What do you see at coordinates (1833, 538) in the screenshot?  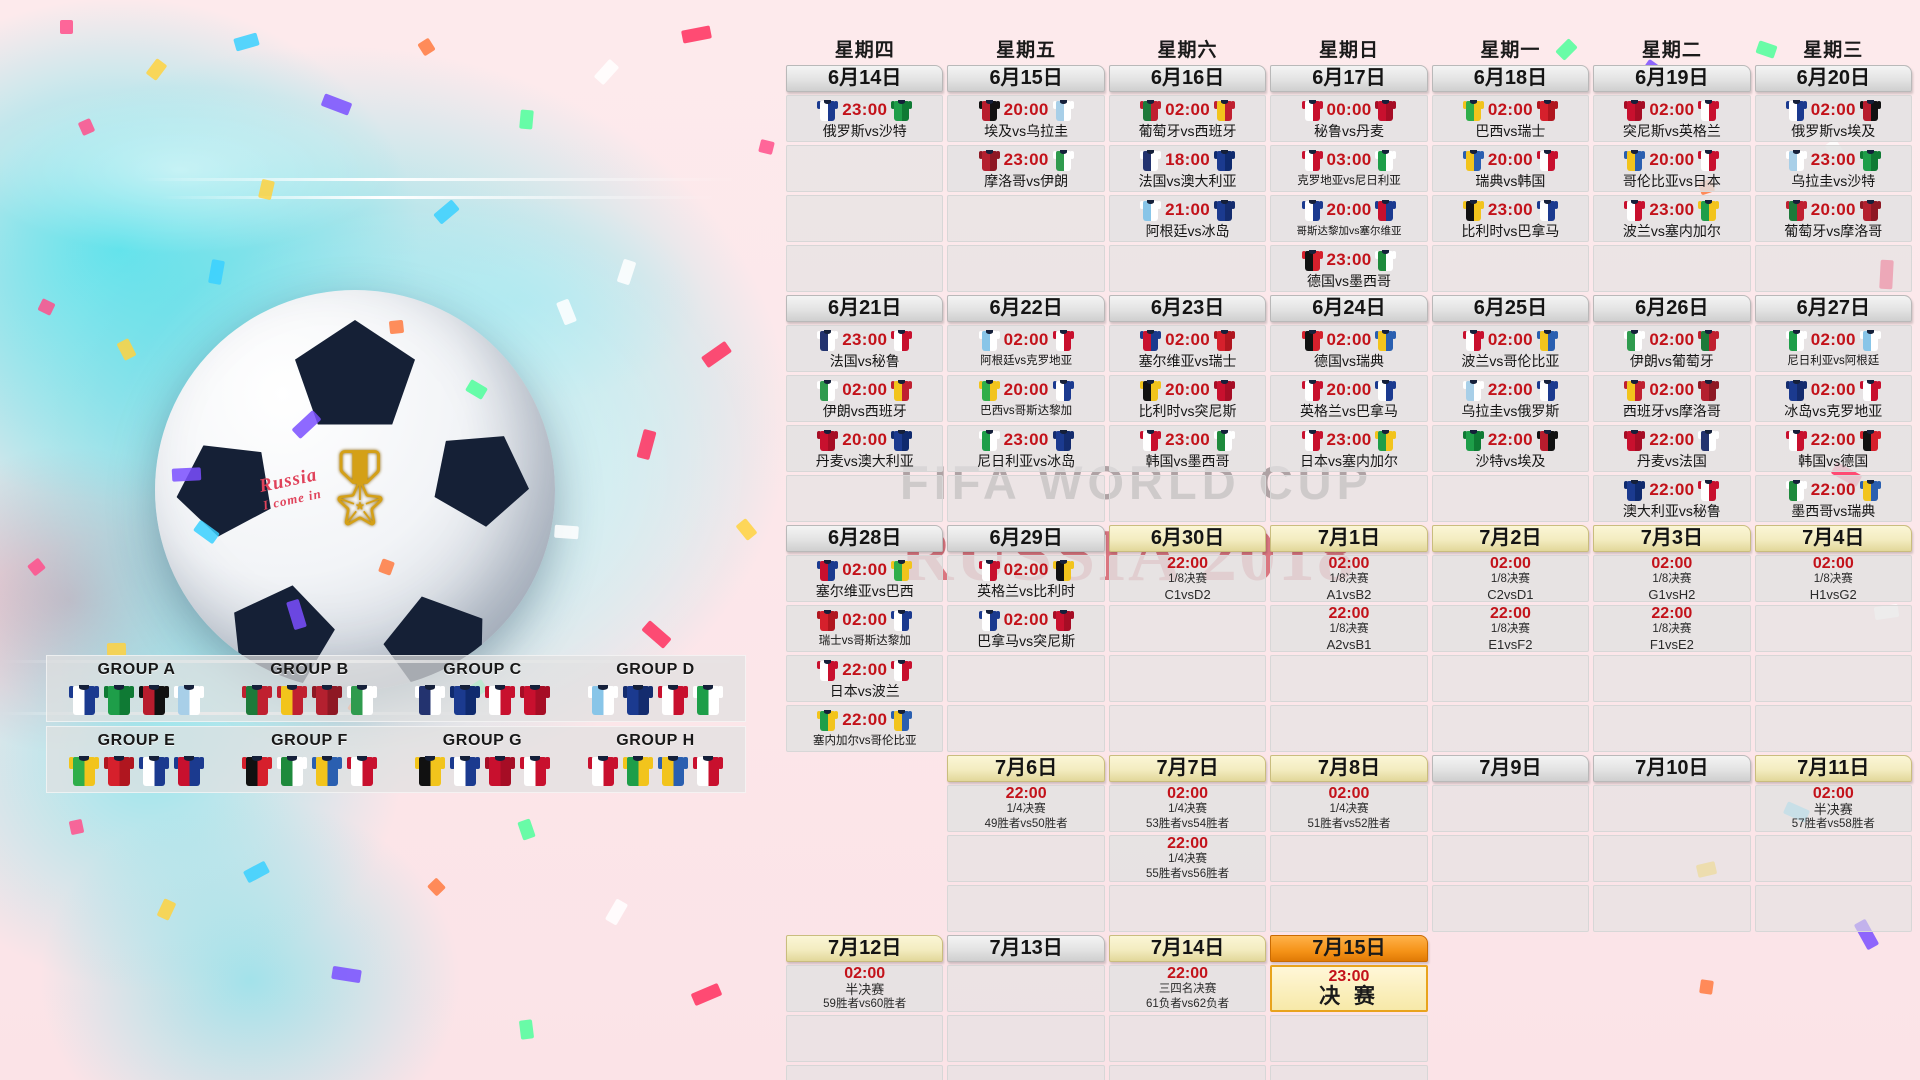 I see `day-header-7月4日: 7月4日` at bounding box center [1833, 538].